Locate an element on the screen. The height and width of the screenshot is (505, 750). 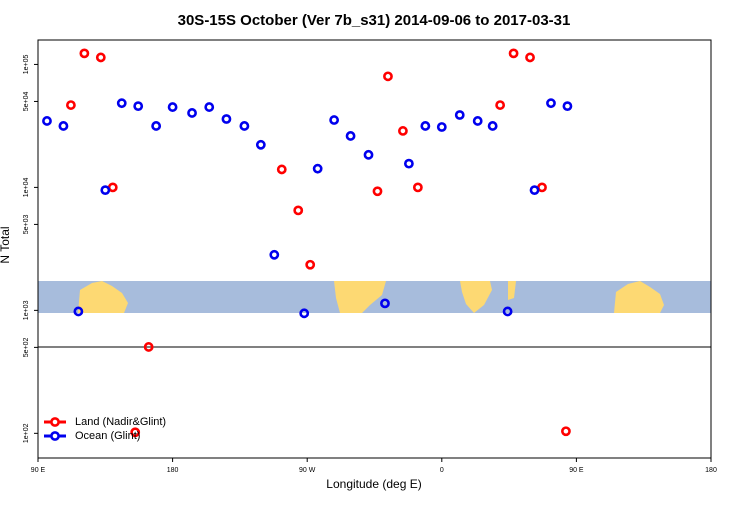
y-axis-label: N Total is located at coordinates (6, 244).